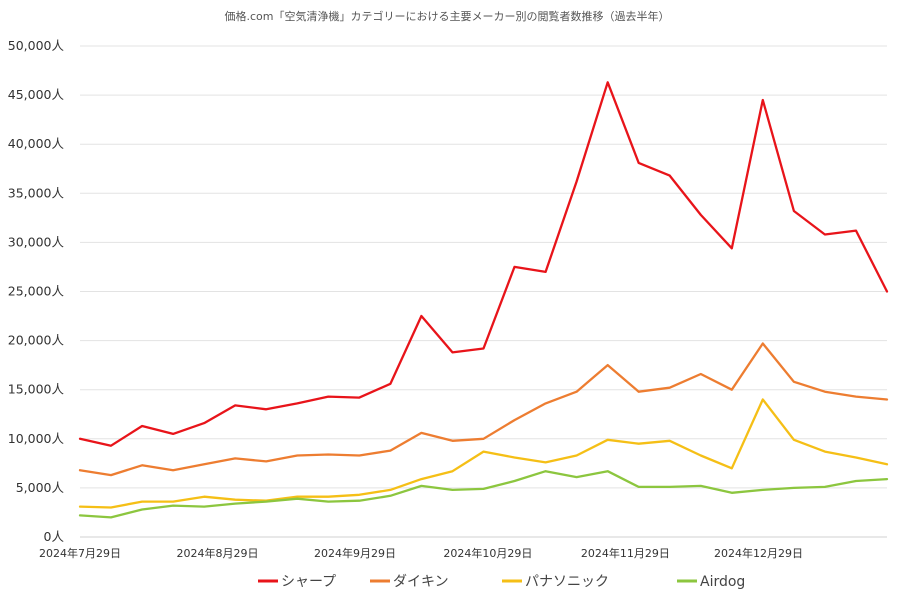 This screenshot has width=900, height=600. Describe the element at coordinates (308, 582) in the screenshot. I see `legend-label: シャープ` at that location.